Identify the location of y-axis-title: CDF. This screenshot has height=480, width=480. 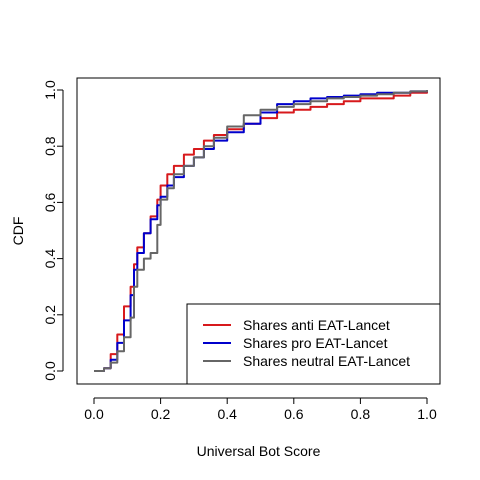
(18, 231).